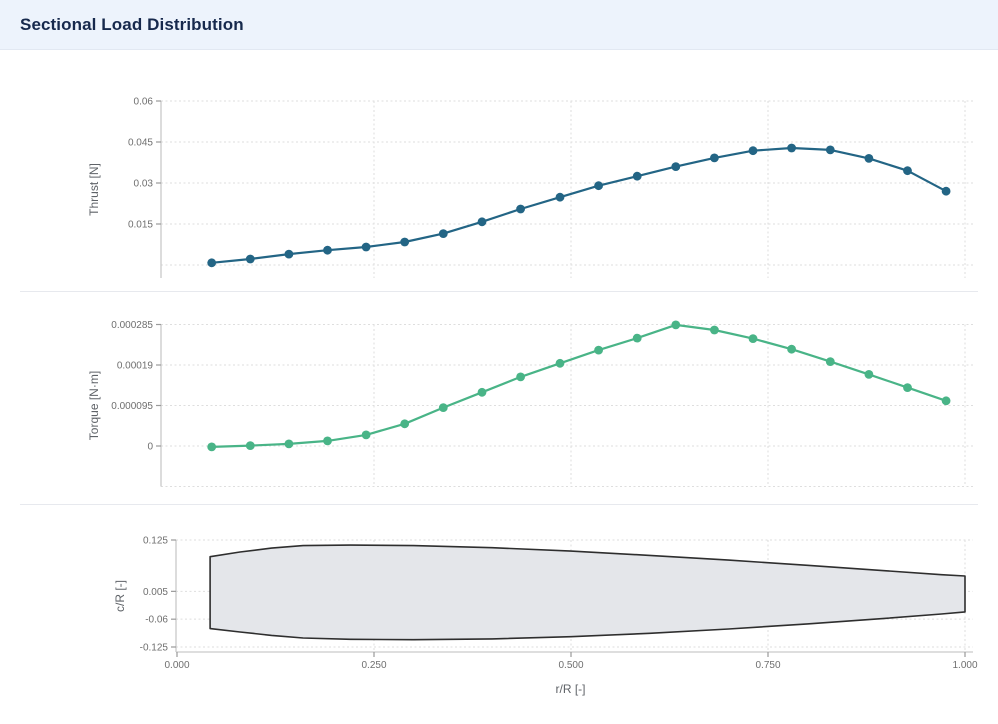 This screenshot has width=998, height=724. Describe the element at coordinates (144, 184) in the screenshot. I see `y-tick-label: 0.03` at that location.